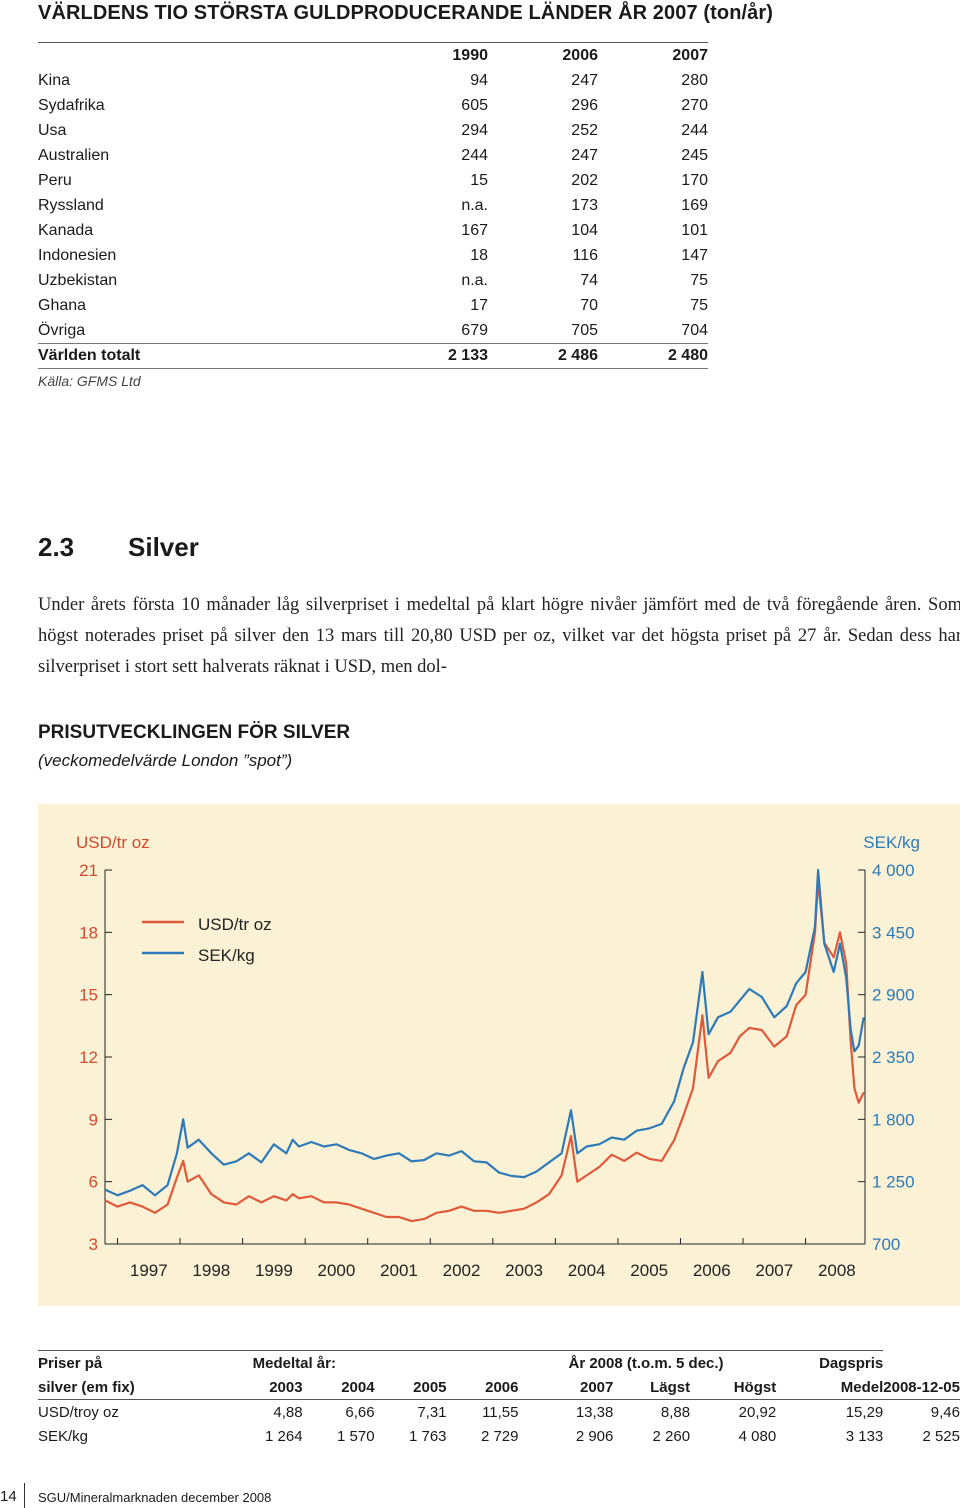 The height and width of the screenshot is (1508, 960). Describe the element at coordinates (88, 995) in the screenshot. I see `y-left-tick-label: 15` at that location.